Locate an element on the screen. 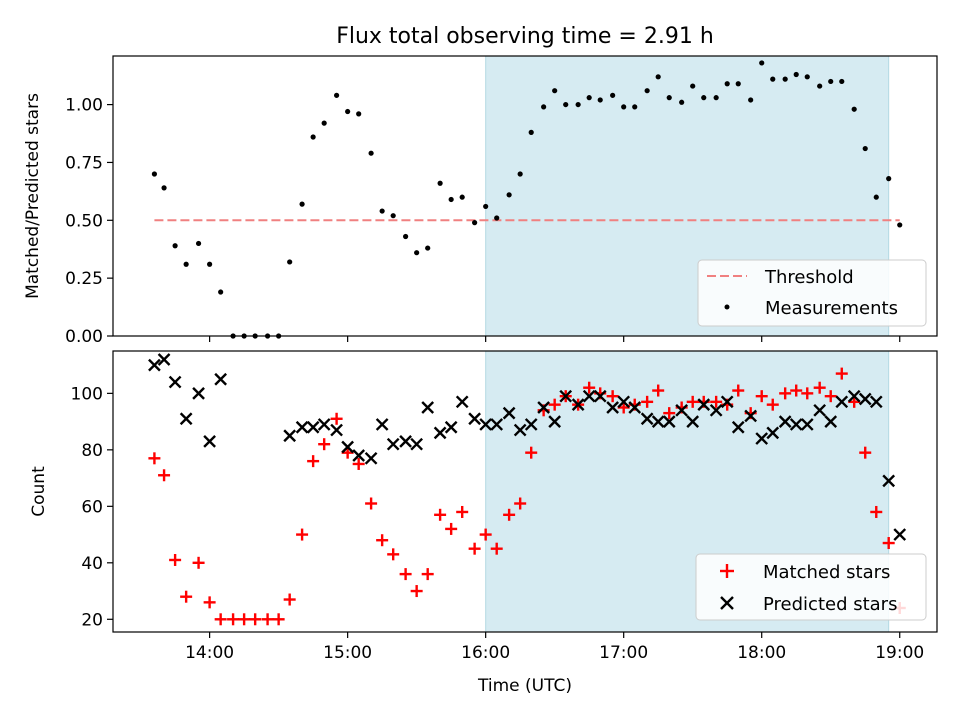 This screenshot has width=960, height=720. predicted-legend-marker is located at coordinates (727, 603).